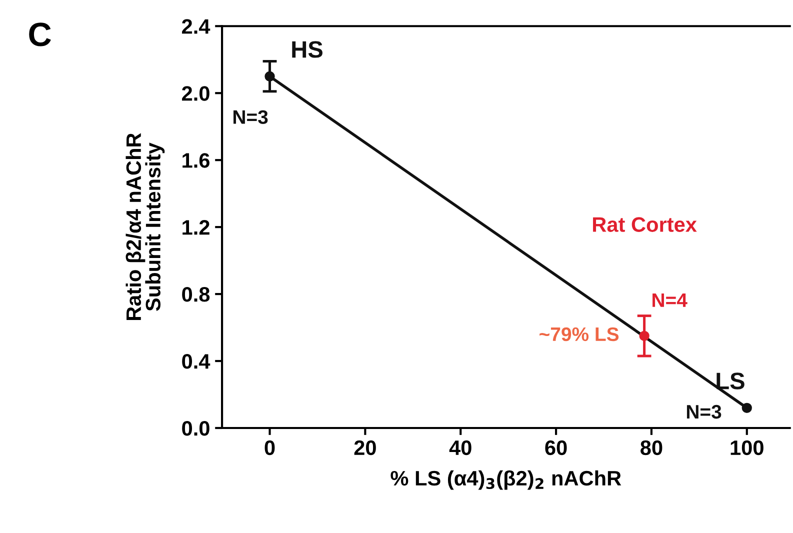  What do you see at coordinates (269, 448) in the screenshot?
I see `x-tick-label: 0` at bounding box center [269, 448].